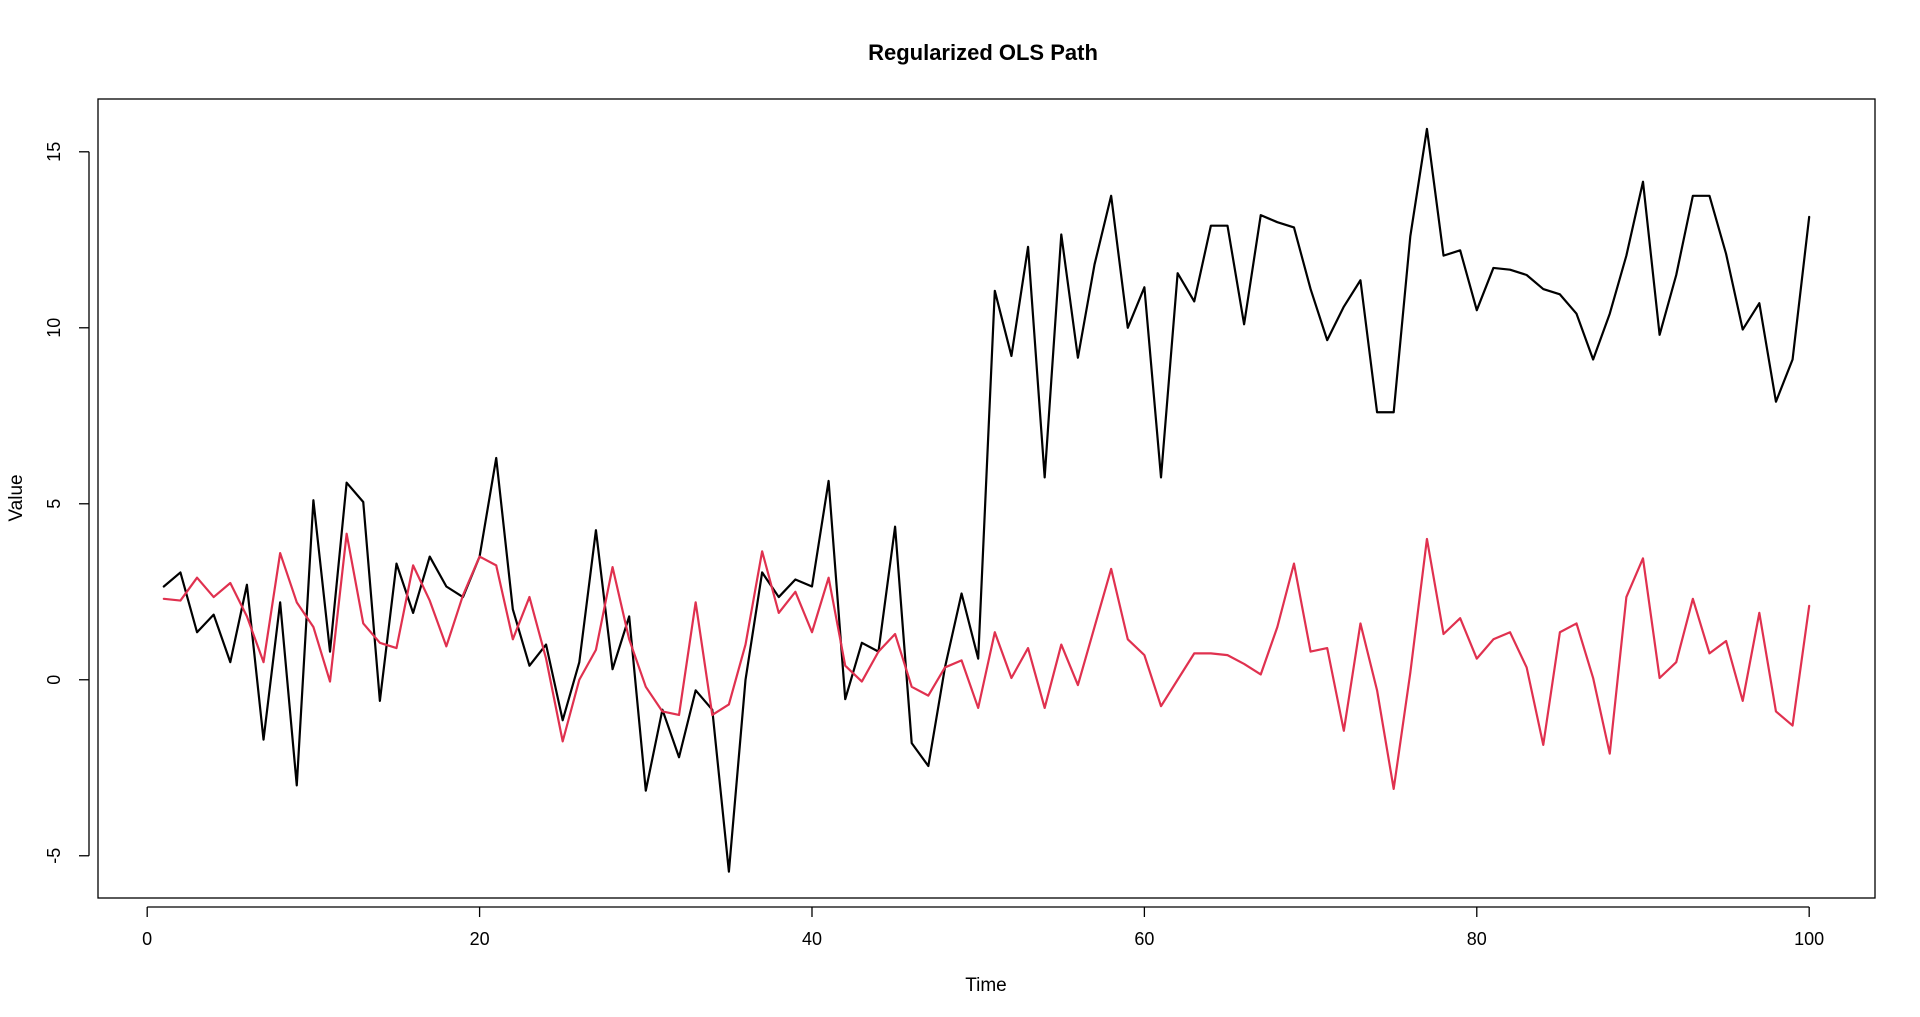 Image resolution: width=1920 pixels, height=1017 pixels. Describe the element at coordinates (986, 985) in the screenshot. I see `x-axis-label: Time` at that location.